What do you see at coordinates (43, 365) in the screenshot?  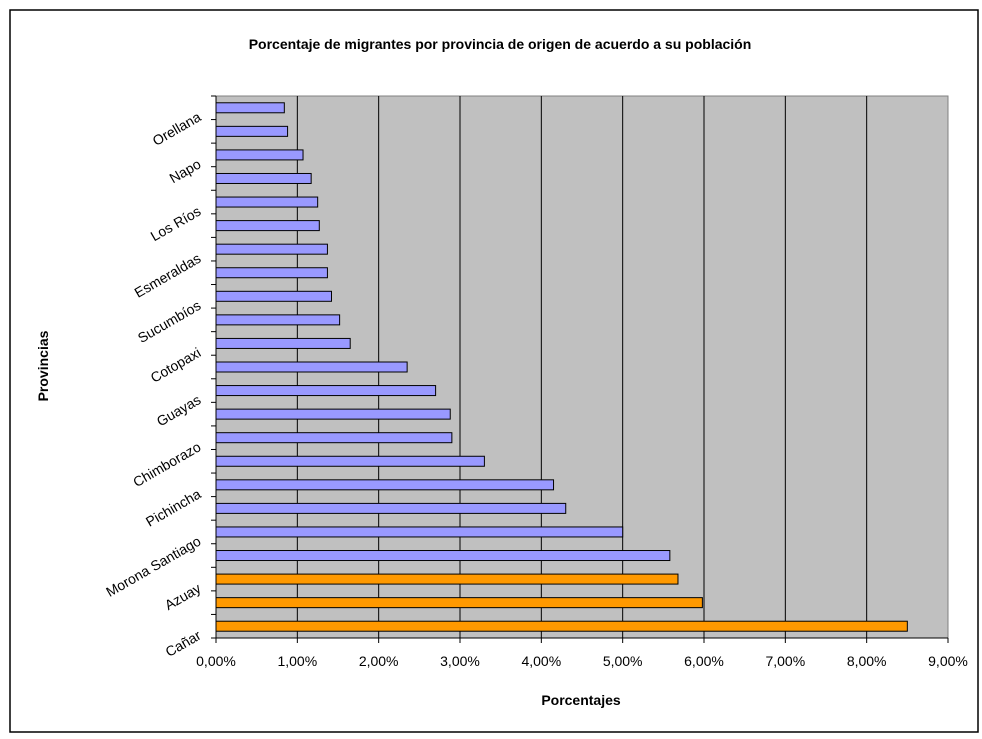 I see `y-axis-title: Provincias` at bounding box center [43, 365].